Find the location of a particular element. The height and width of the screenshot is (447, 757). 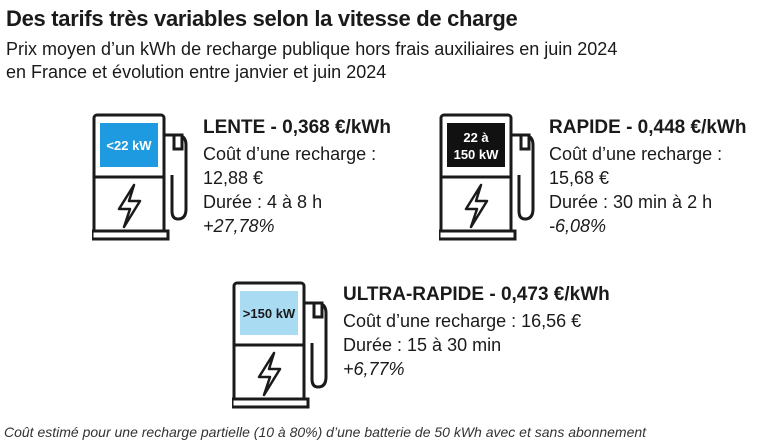

screen-lente is located at coordinates (129, 145).